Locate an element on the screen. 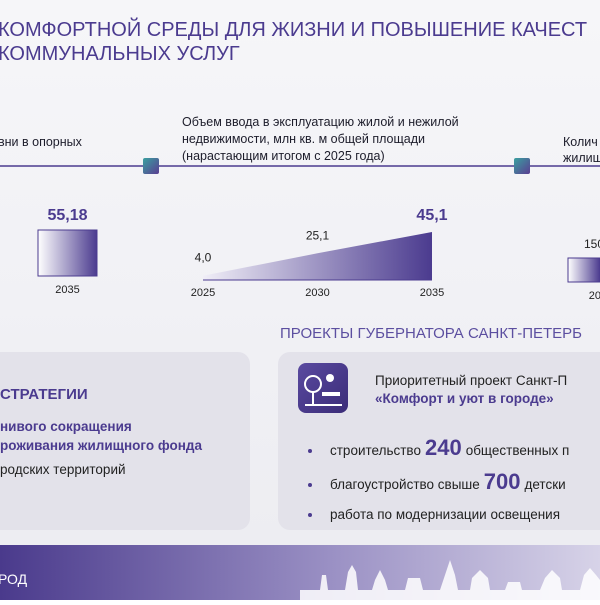 The height and width of the screenshot is (605, 600). project-name: Приоритетный проект Санкт-П is located at coordinates (471, 380).